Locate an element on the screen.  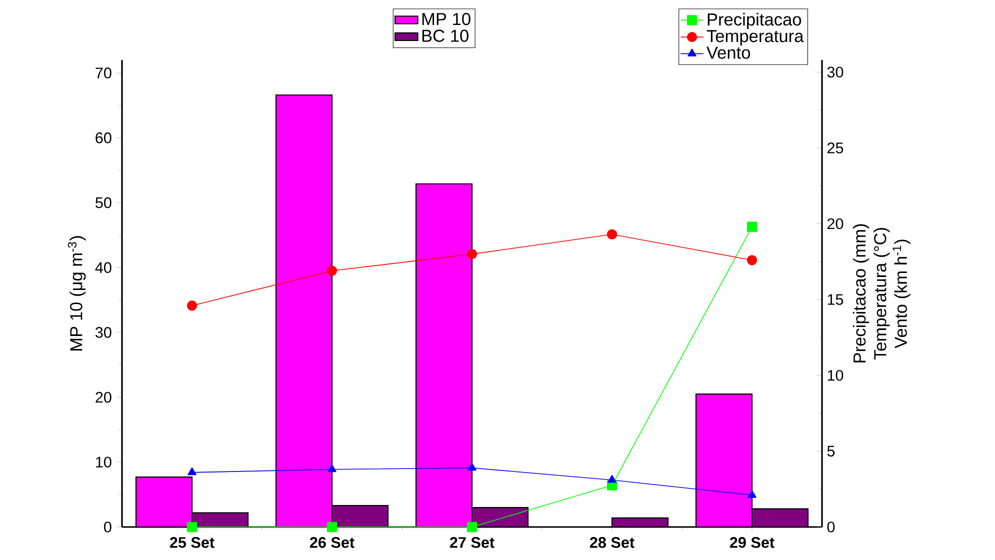
y-tick-label: 0 is located at coordinates (108, 527).